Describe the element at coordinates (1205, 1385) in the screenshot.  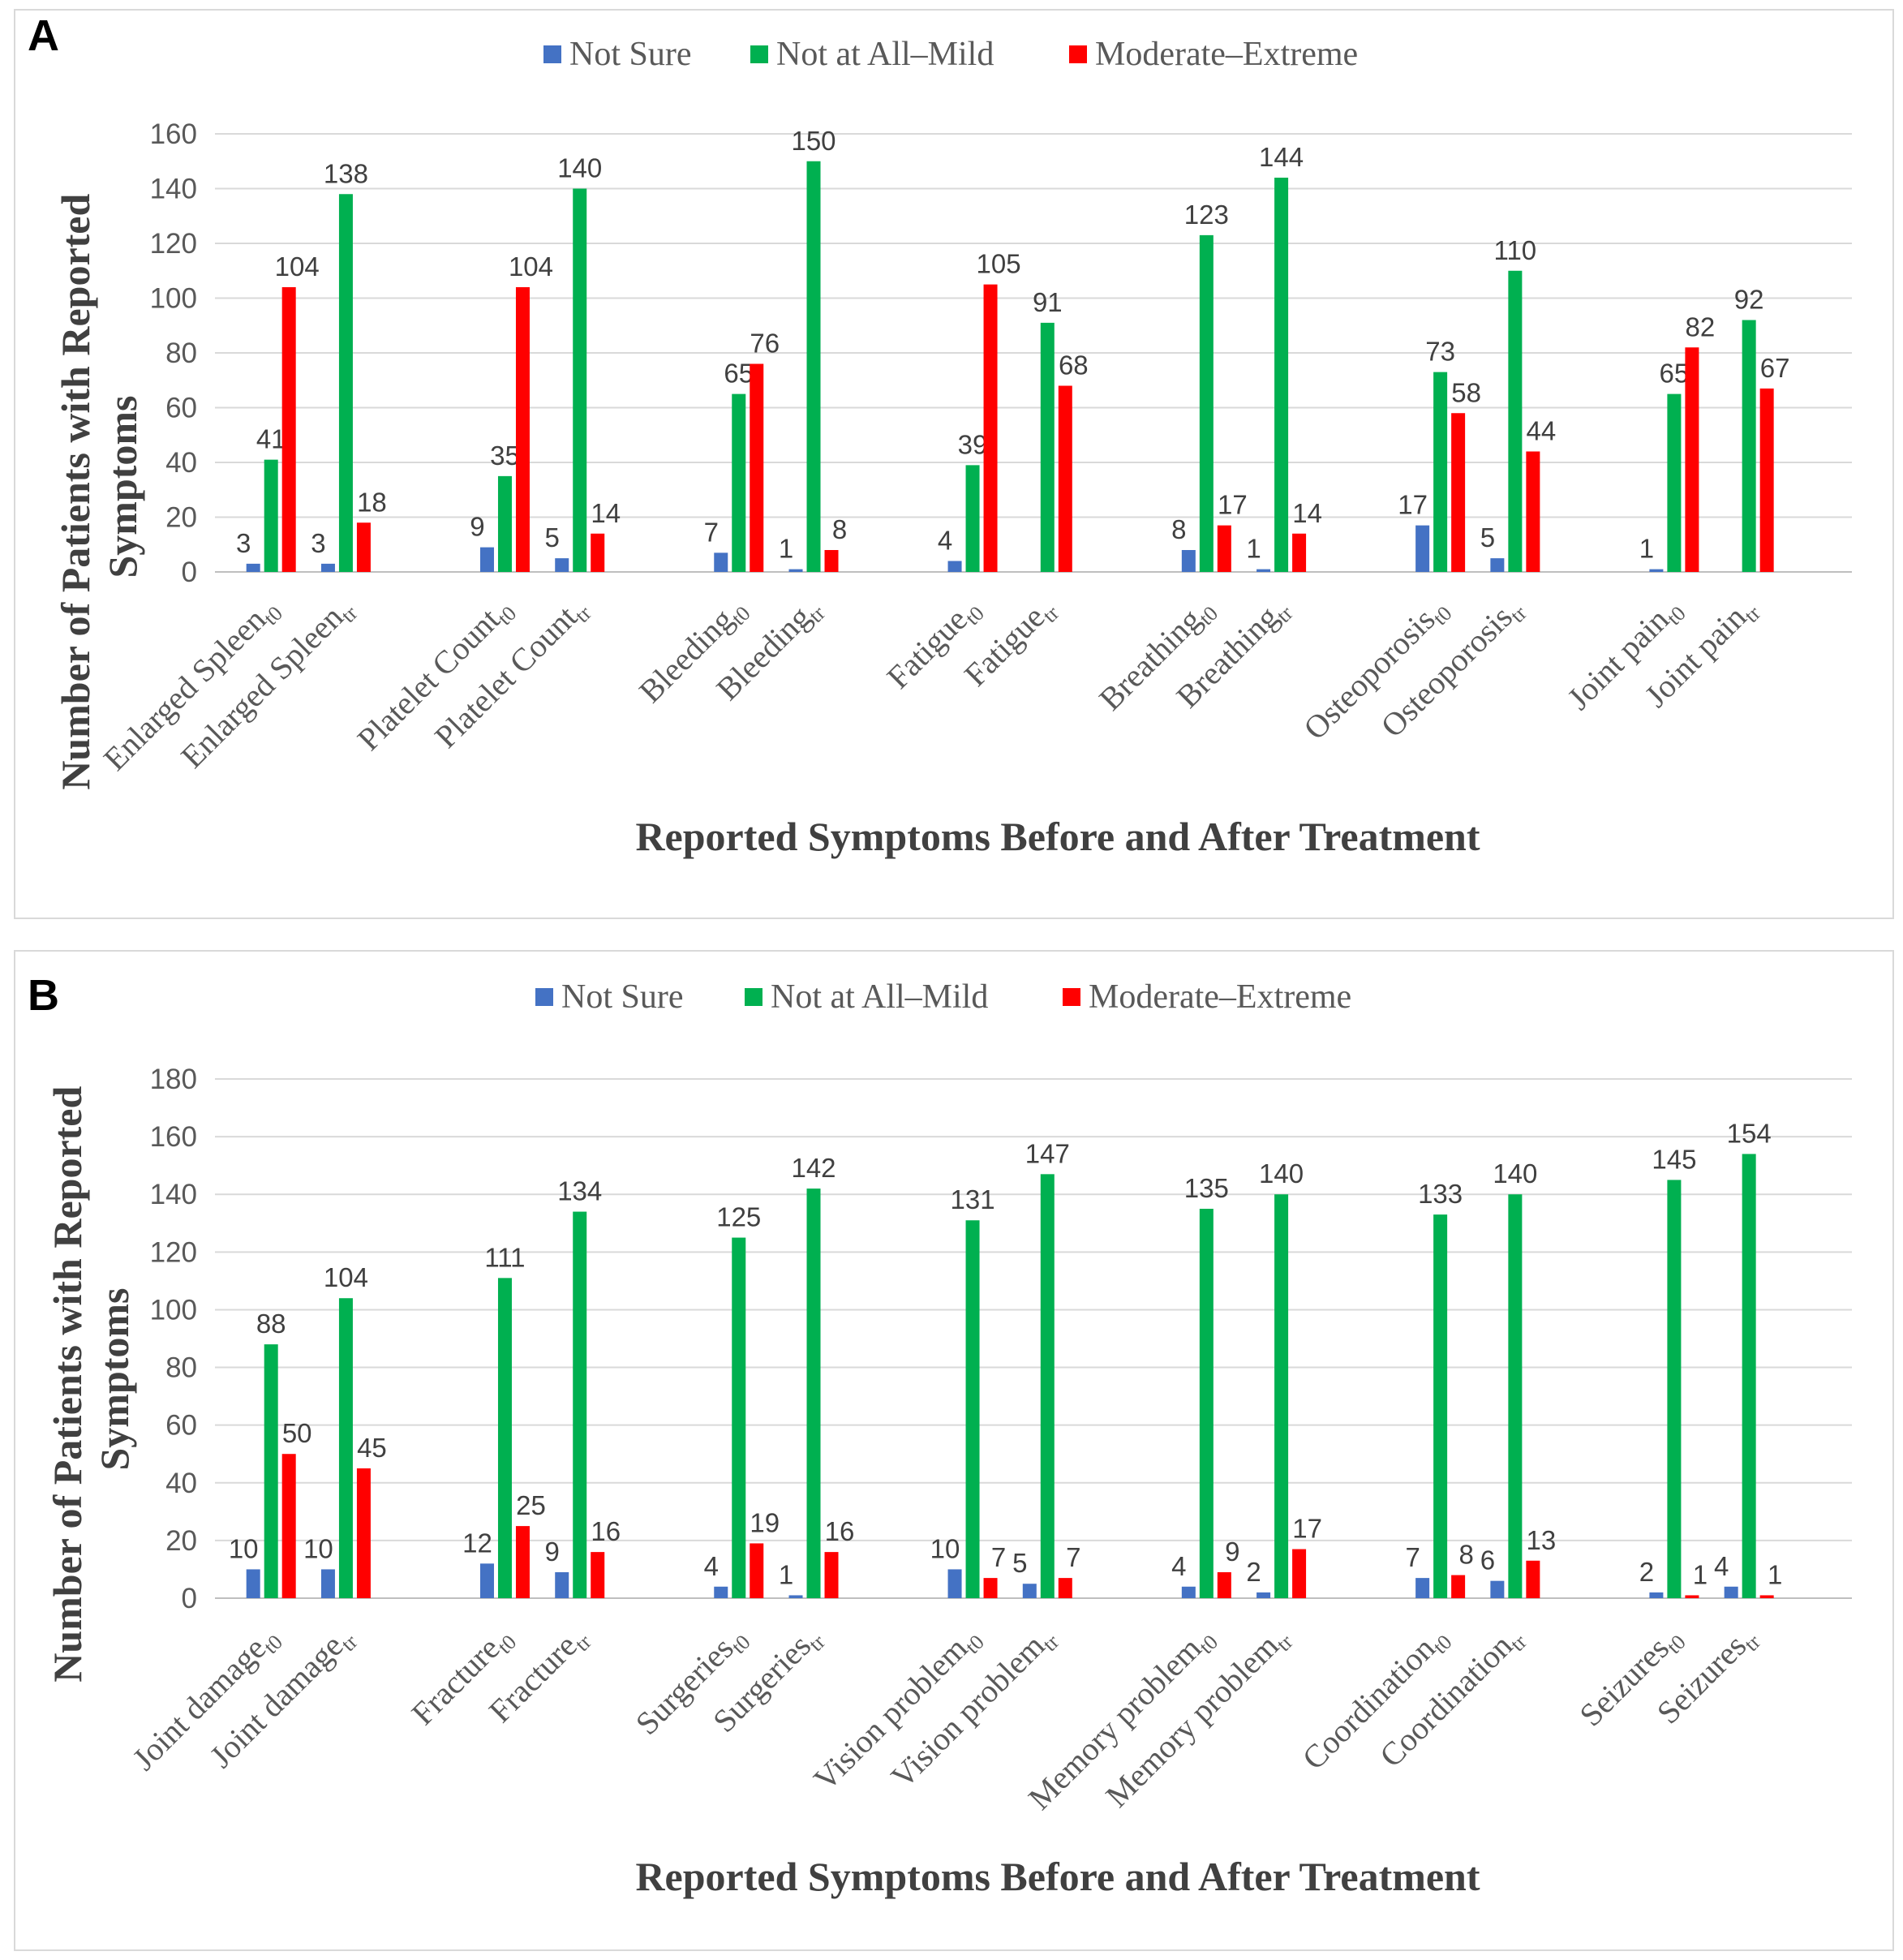
I see `bar-group: 4 135 9` at that location.